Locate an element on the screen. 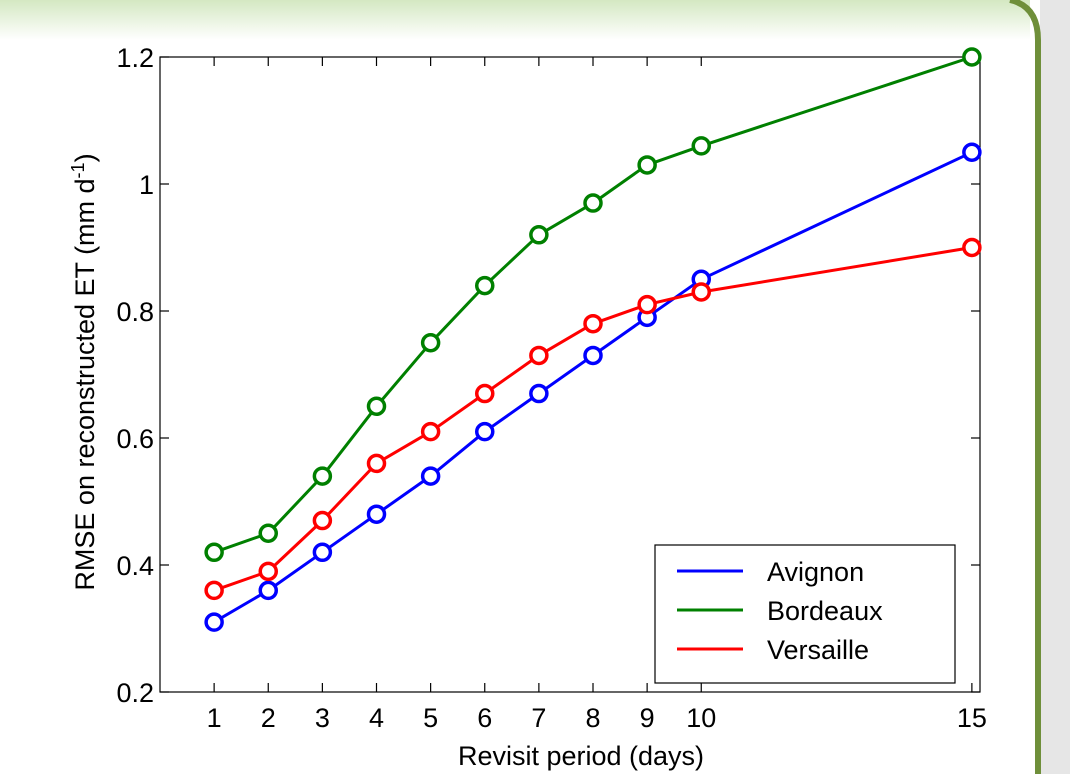 The image size is (1070, 774). x-tick-label: 2 is located at coordinates (268, 718).